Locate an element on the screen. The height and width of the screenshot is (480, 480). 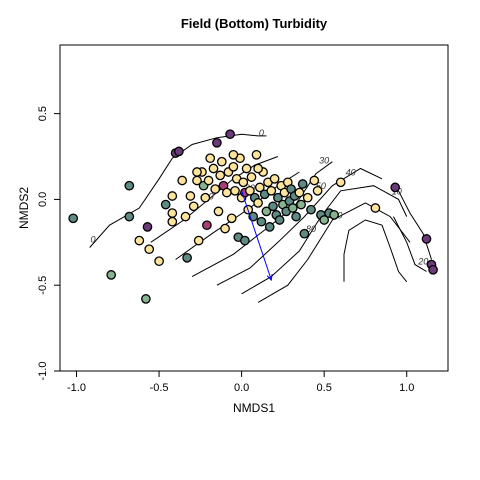
y-tick-label: -1.0 is located at coordinates (43, 371).